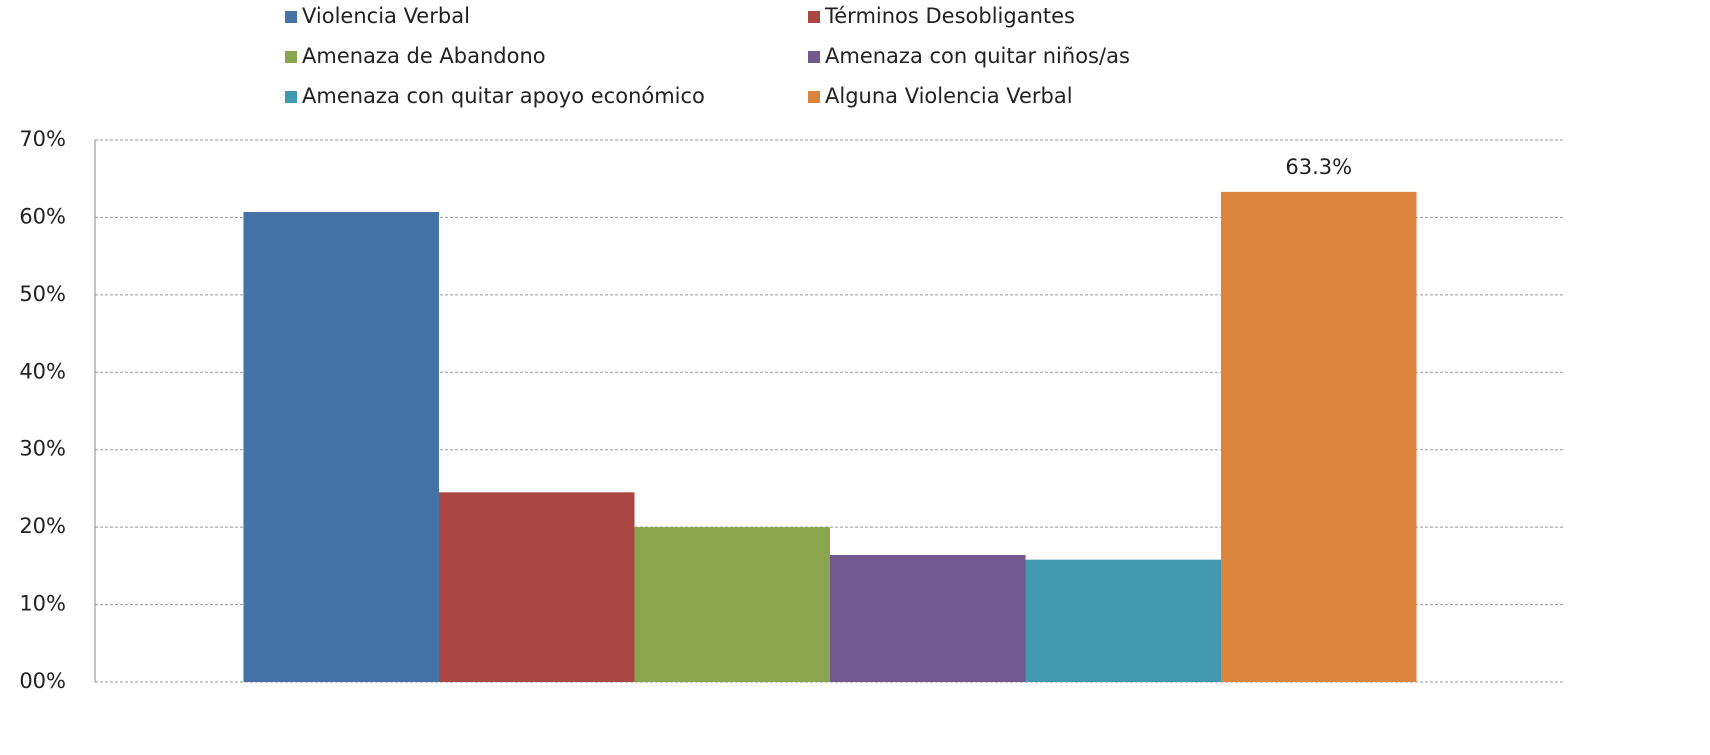 This screenshot has height=755, width=1710. What do you see at coordinates (503, 96) in the screenshot?
I see `legend-label: Amenaza con quitar apoyo económico` at bounding box center [503, 96].